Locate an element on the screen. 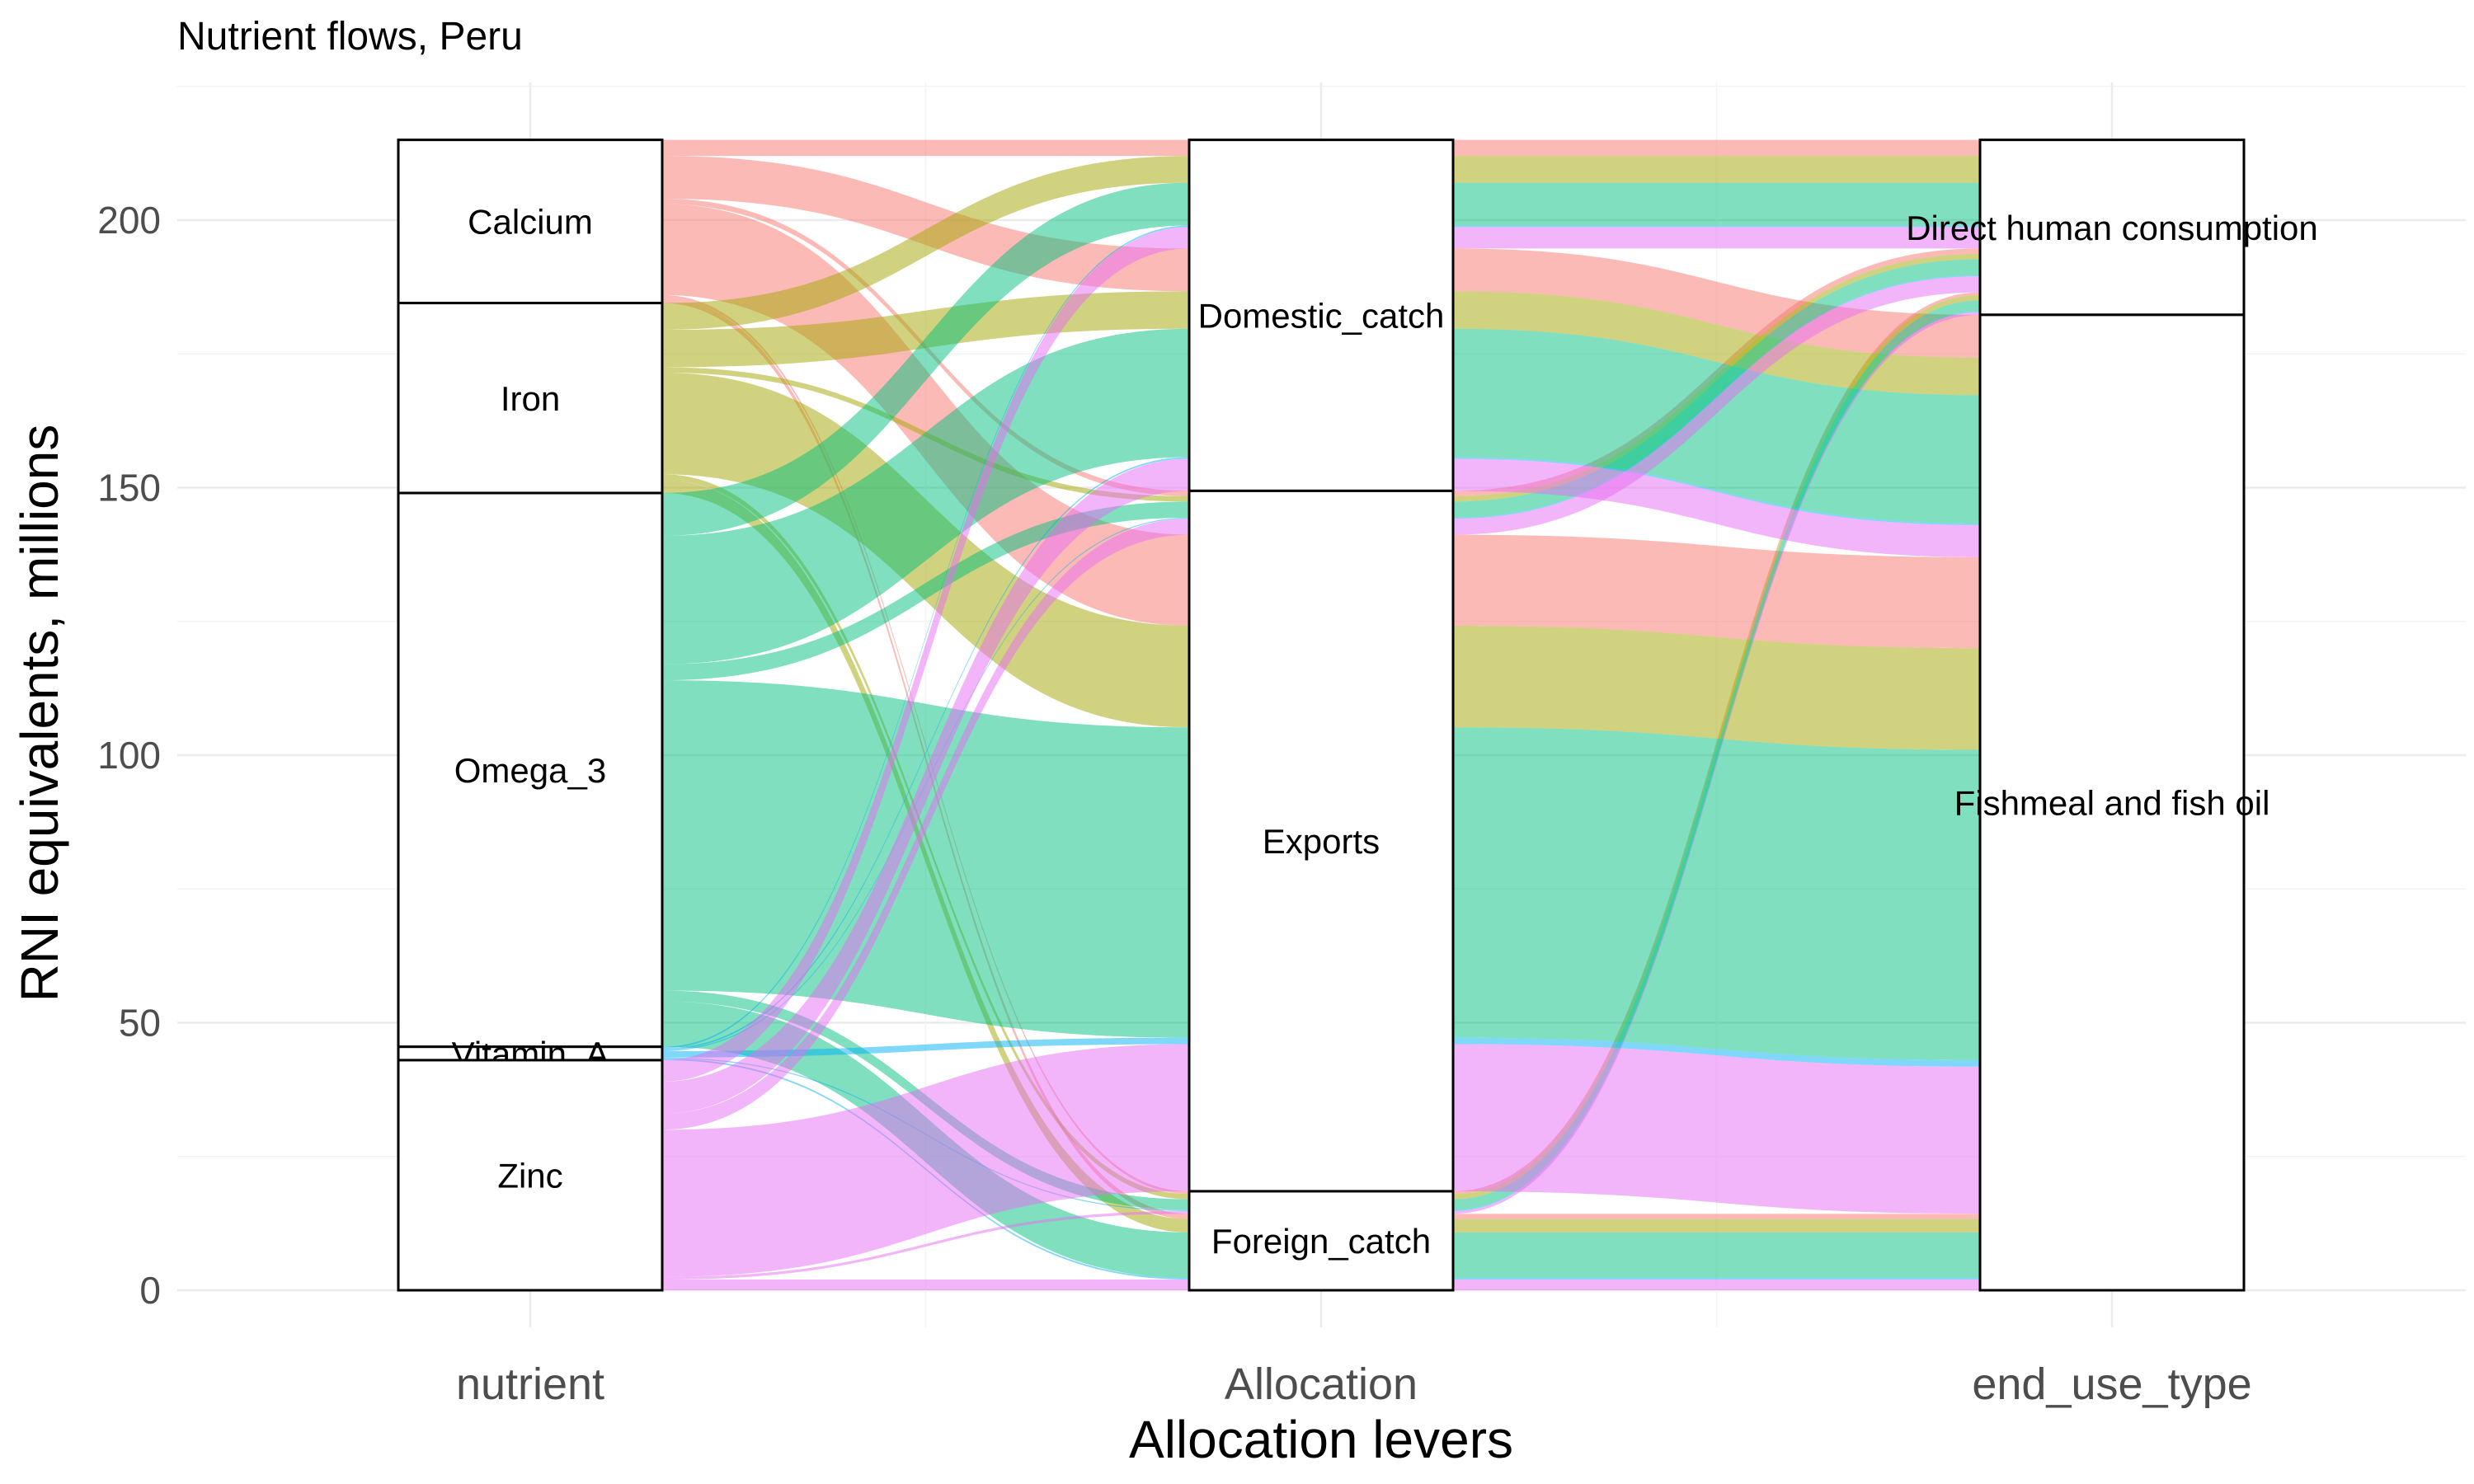 Image resolution: width=2474 pixels, height=1484 pixels. stratum-label: Iron is located at coordinates (530, 398).